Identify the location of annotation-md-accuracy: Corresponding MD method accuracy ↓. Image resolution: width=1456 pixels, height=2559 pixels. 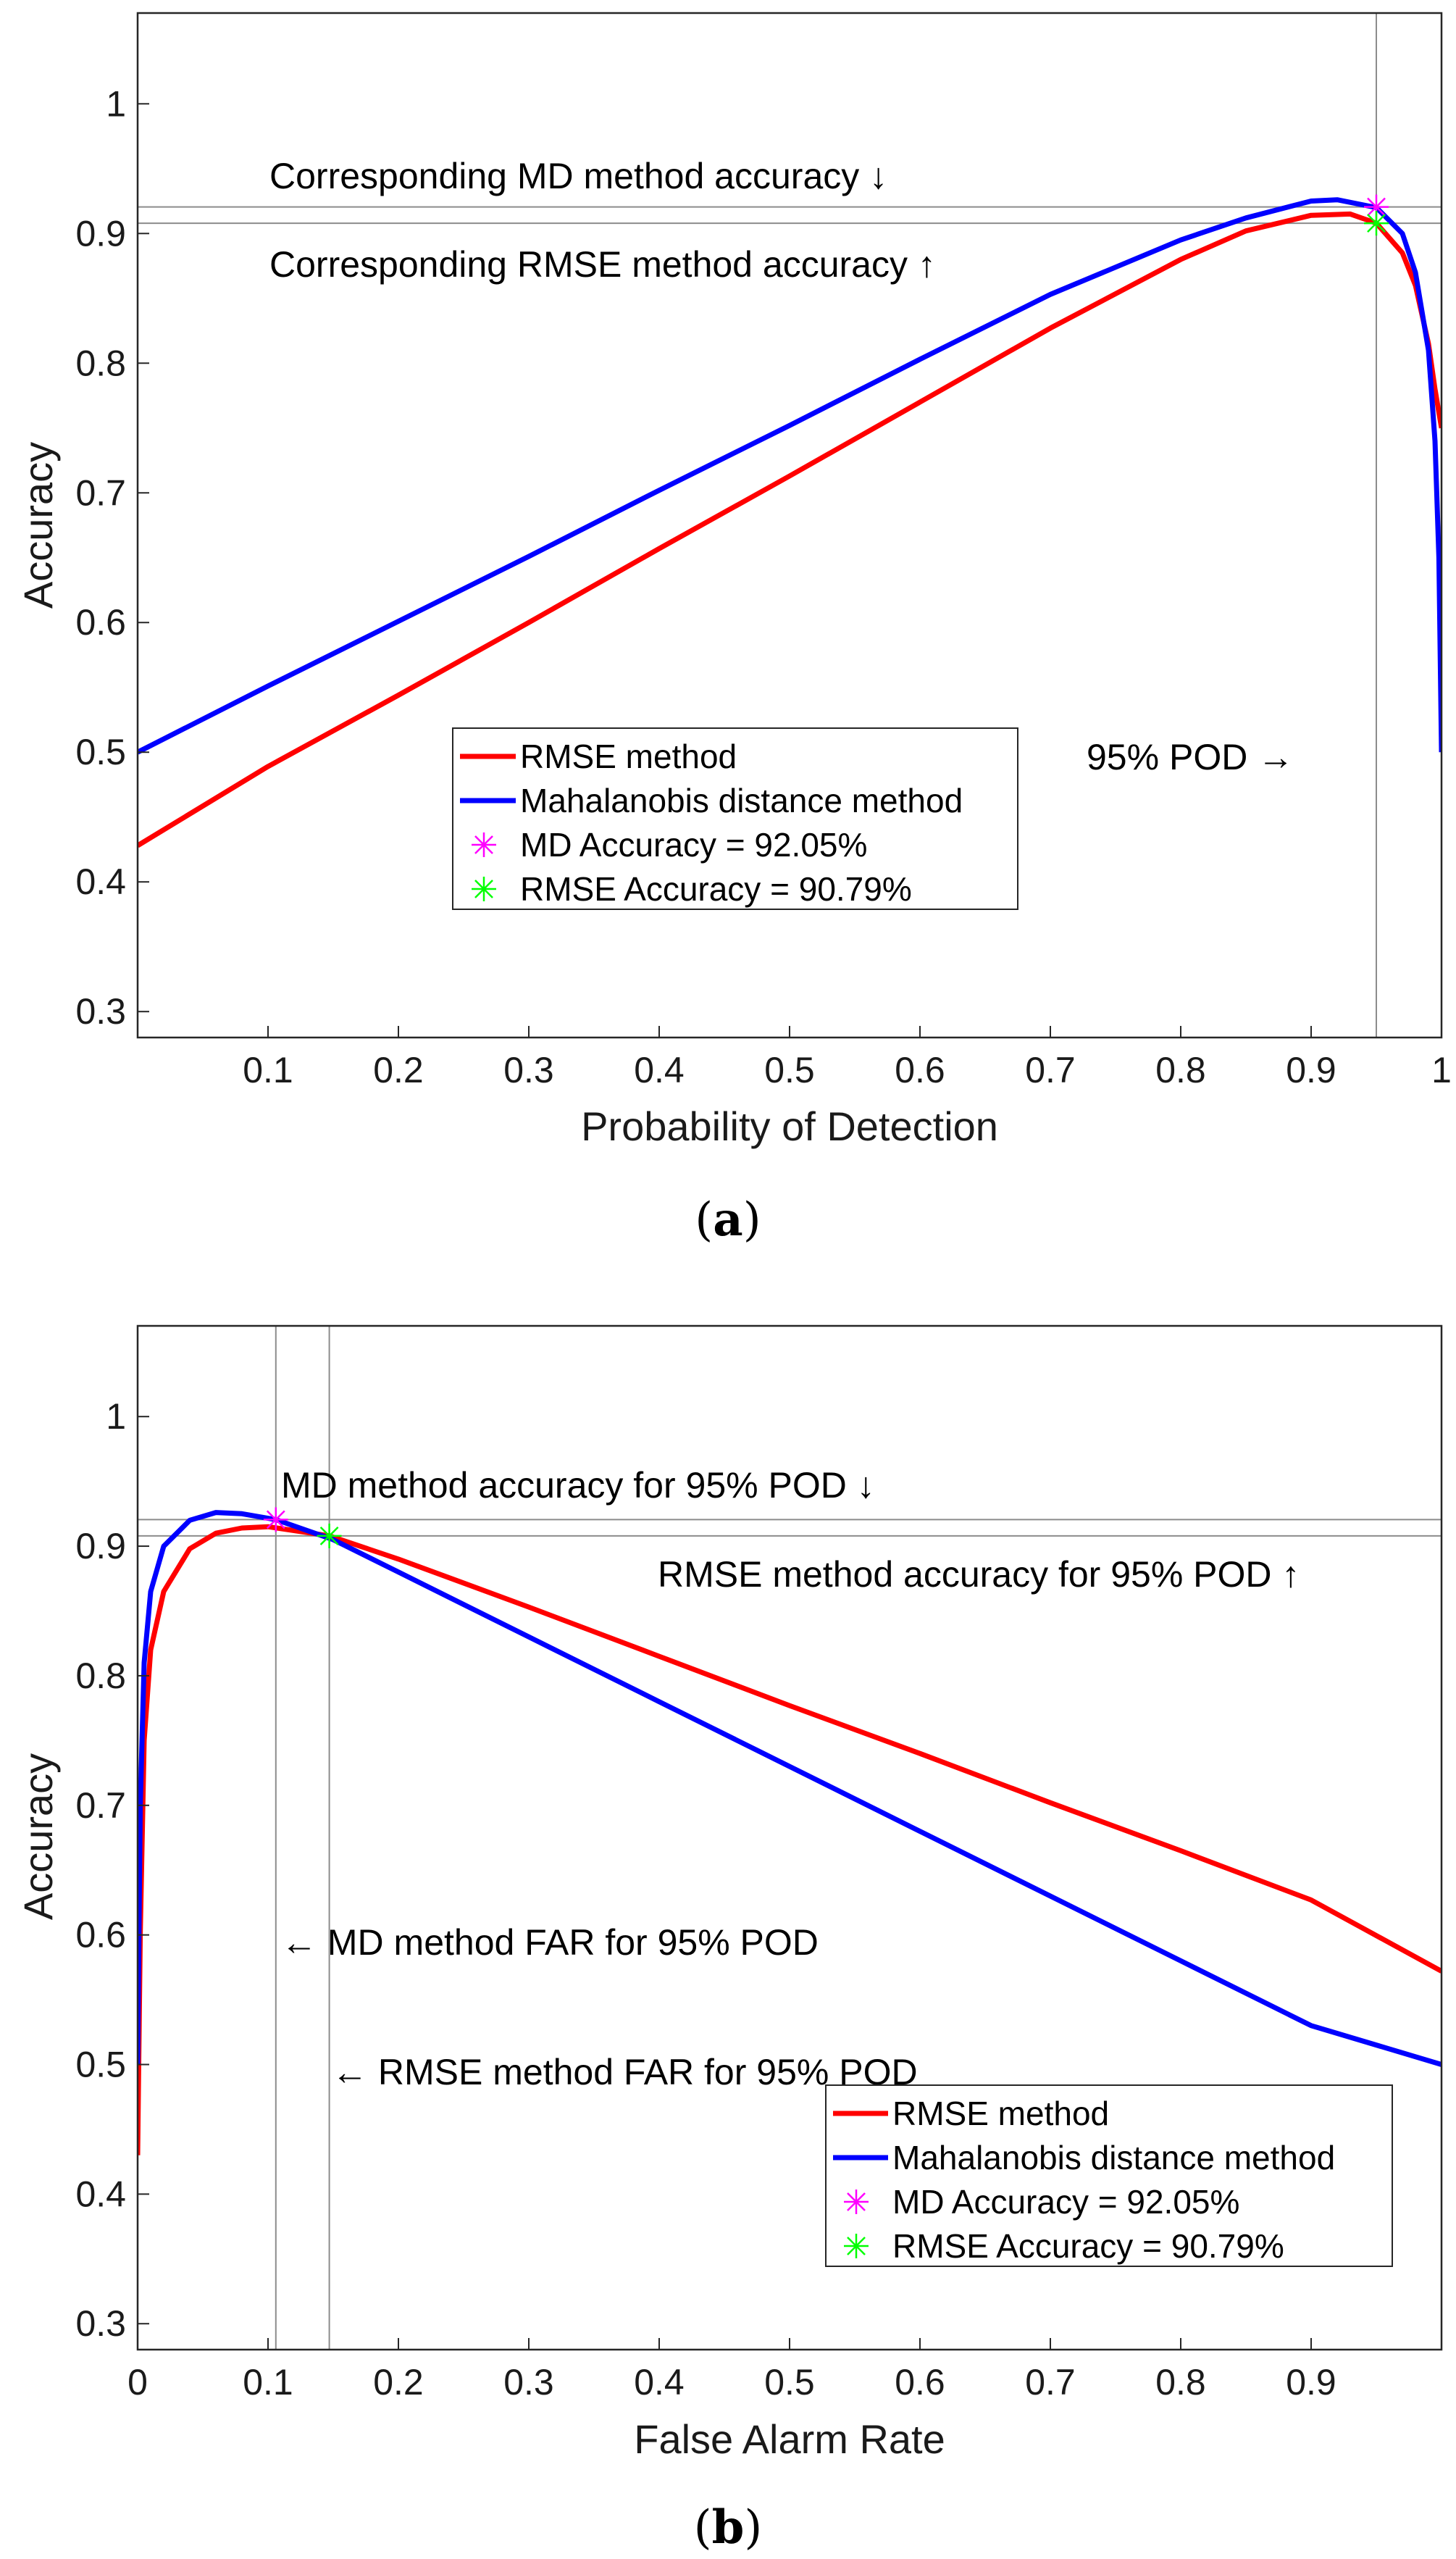
(578, 176).